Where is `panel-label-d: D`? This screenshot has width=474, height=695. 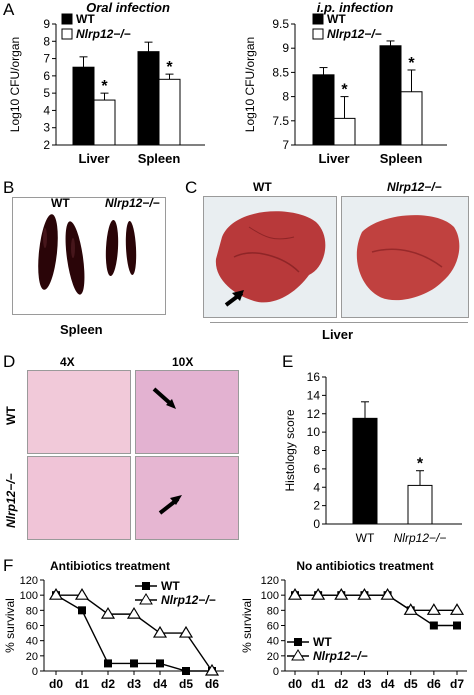
panel-label-d: D is located at coordinates (9, 361).